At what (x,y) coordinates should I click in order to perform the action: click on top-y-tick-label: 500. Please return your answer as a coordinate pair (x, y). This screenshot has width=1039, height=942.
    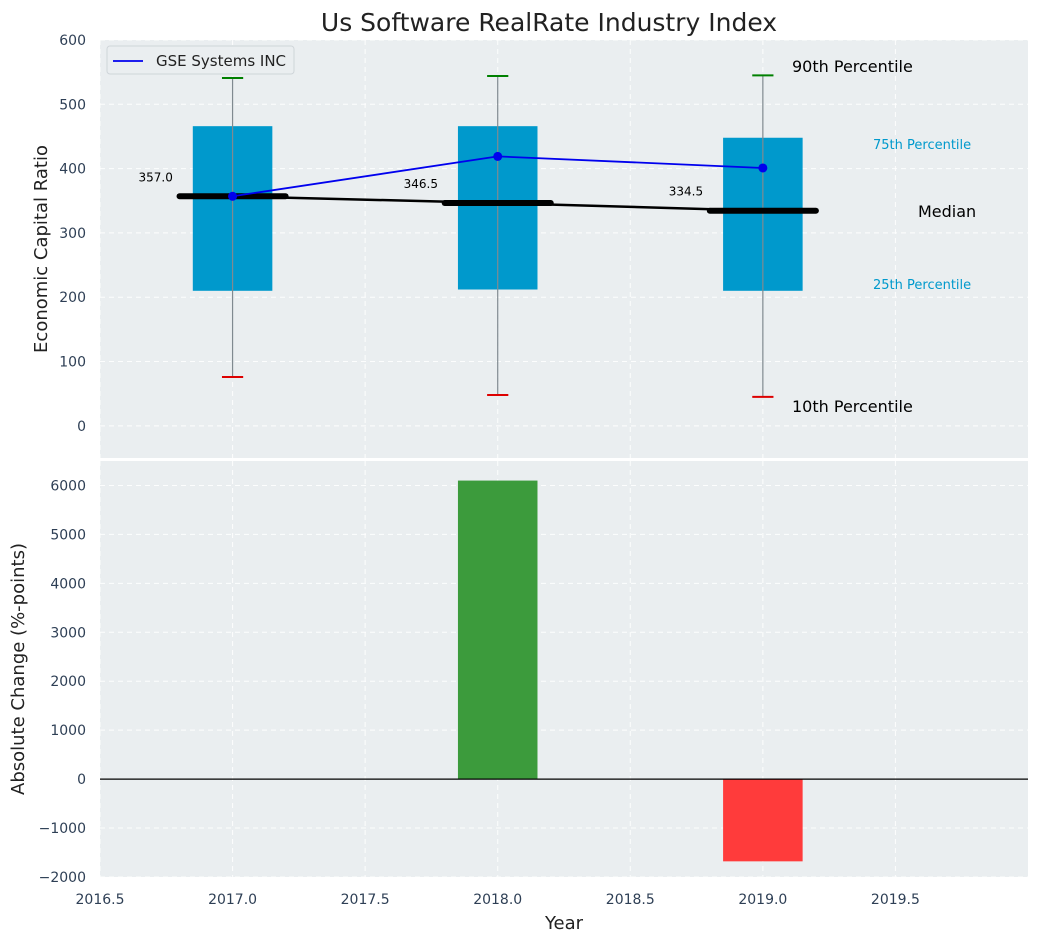
    Looking at the image, I should click on (72, 105).